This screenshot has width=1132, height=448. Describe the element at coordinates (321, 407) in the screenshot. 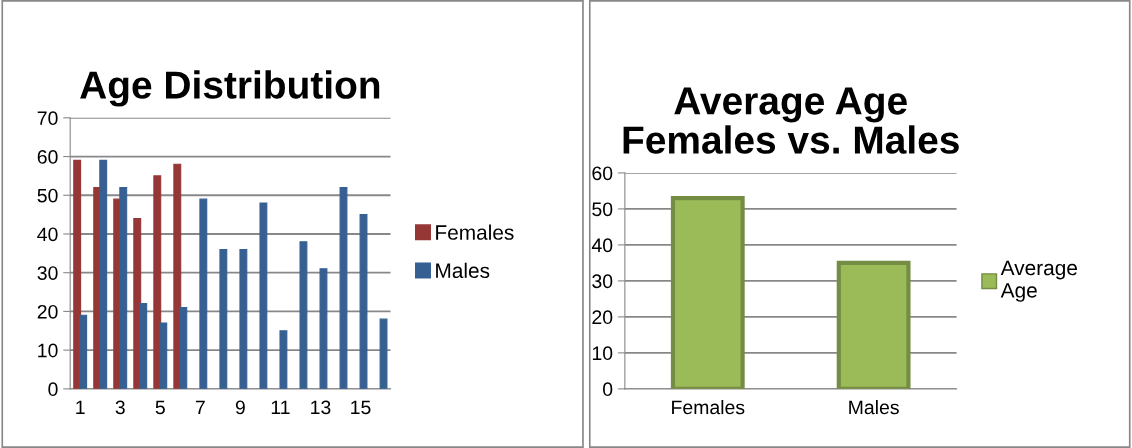

I see `x-tick-label: 13` at that location.